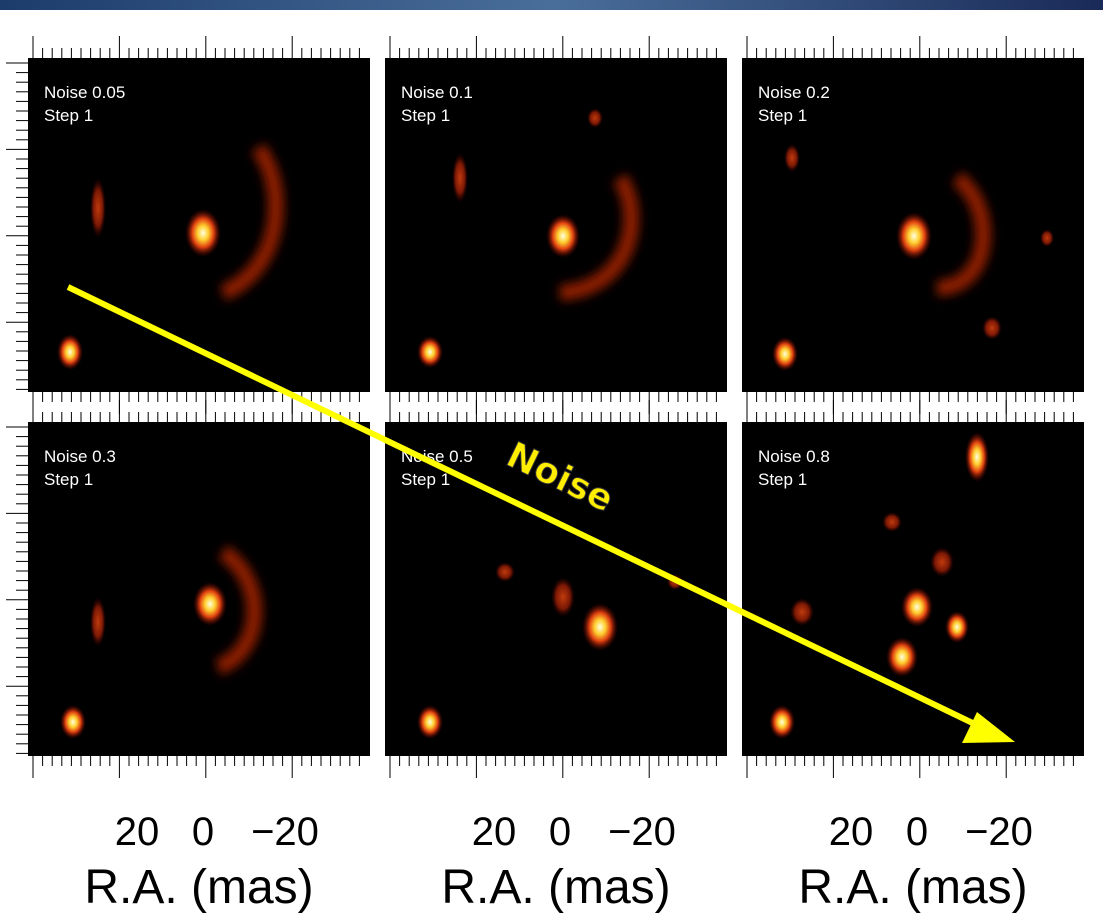 This screenshot has height=917, width=1103. I want to click on panel-noise-label: Noise 0.3, so click(80, 456).